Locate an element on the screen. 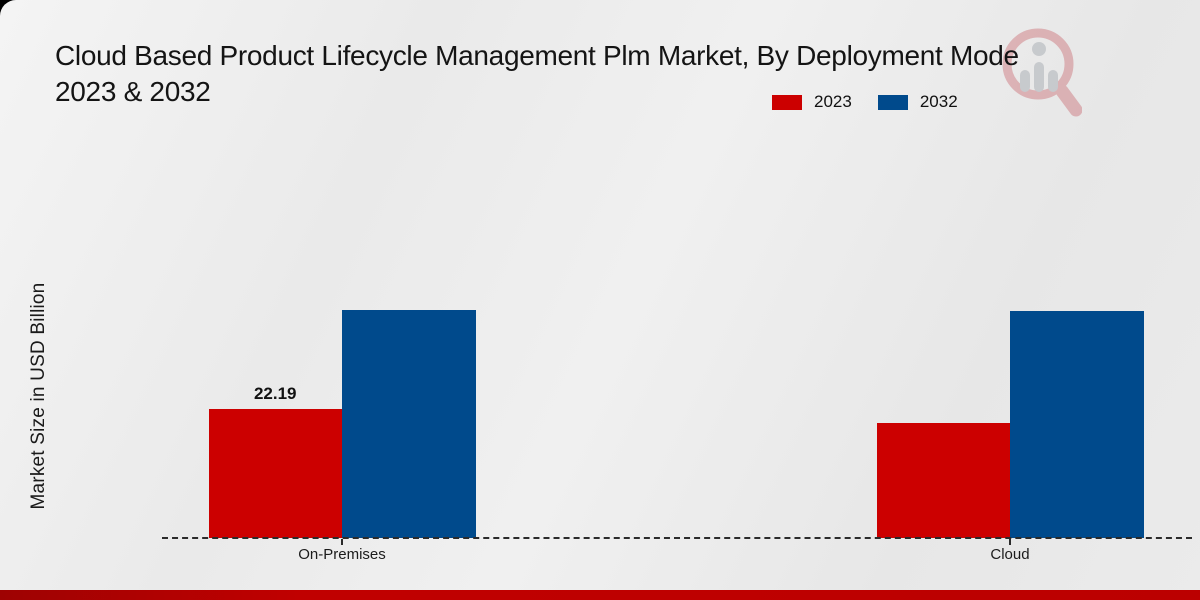 This screenshot has width=1200, height=600. category-label-Cloud: Cloud is located at coordinates (1010, 554).